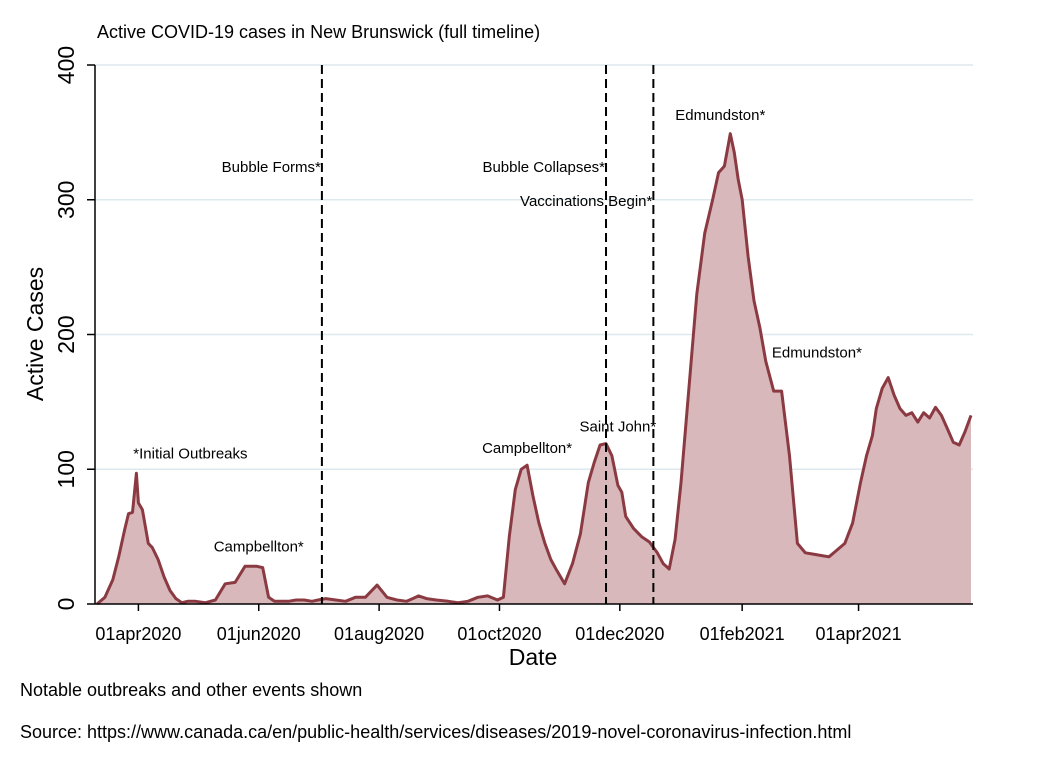  I want to click on event-label: Bubble Forms*, so click(271, 167).